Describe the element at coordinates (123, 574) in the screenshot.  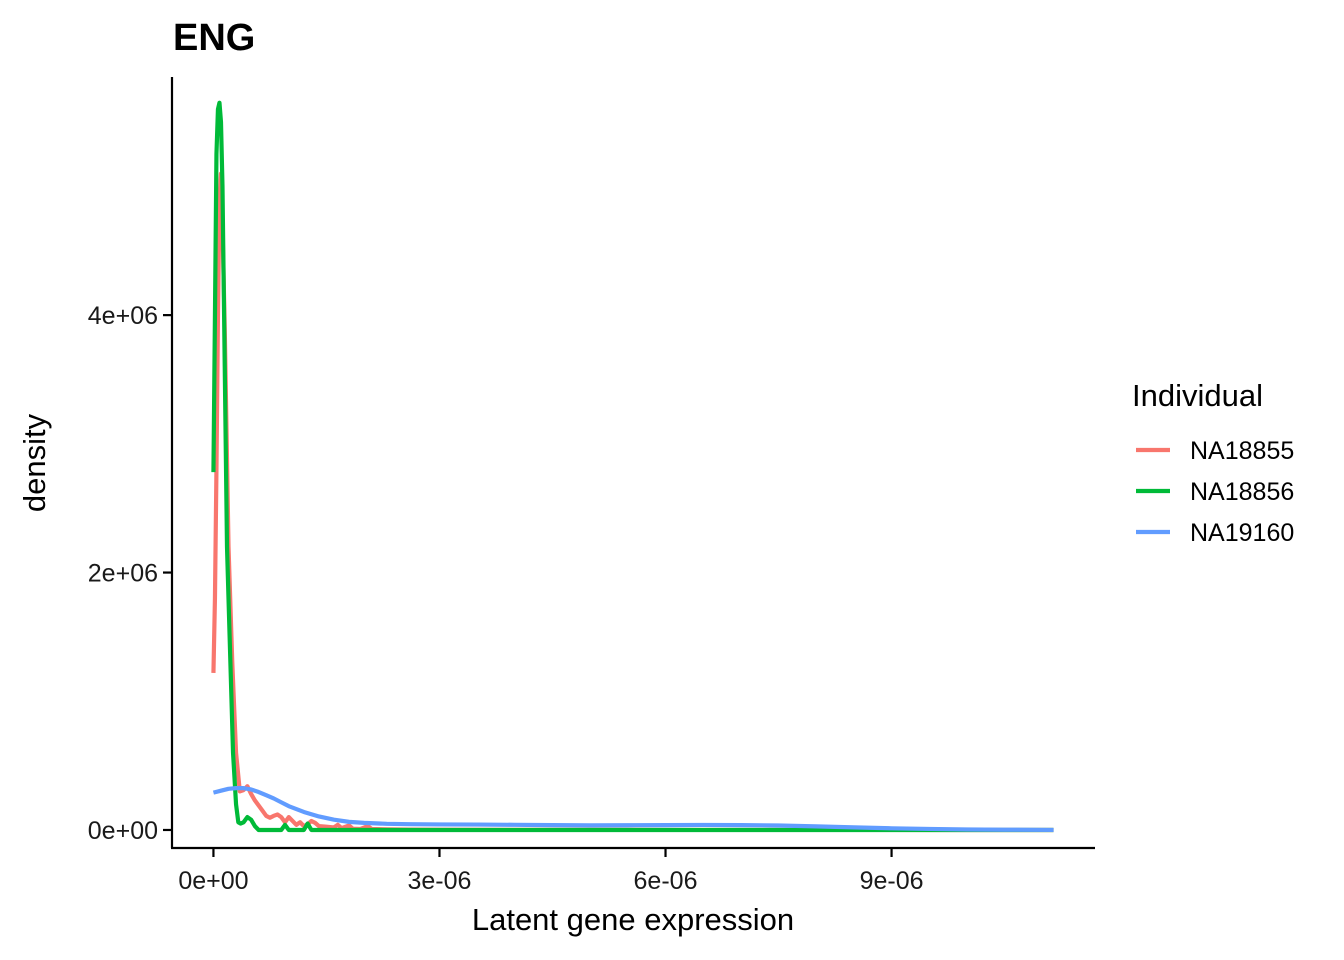
I see `y-tick-label-1: 2e+06` at that location.